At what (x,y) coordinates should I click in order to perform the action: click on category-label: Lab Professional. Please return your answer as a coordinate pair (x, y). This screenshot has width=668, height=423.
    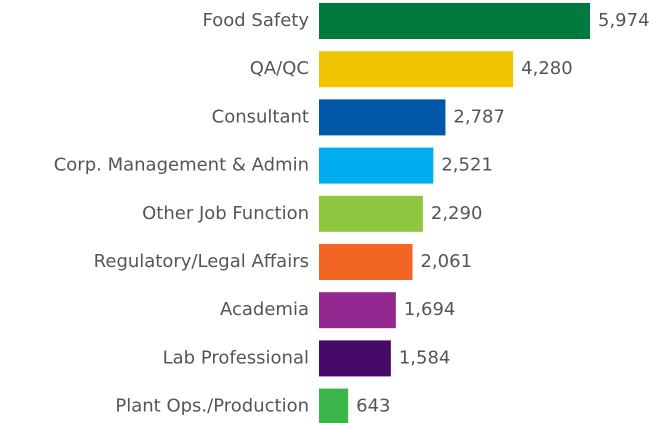
    Looking at the image, I should click on (236, 357).